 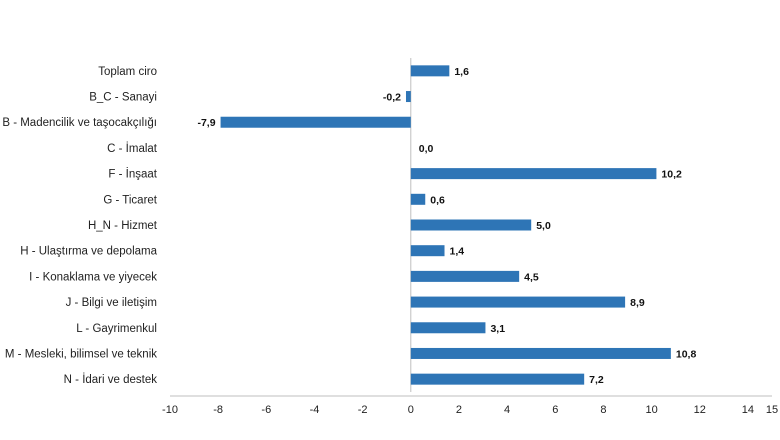 I want to click on data-label: 4,5, so click(x=531, y=277).